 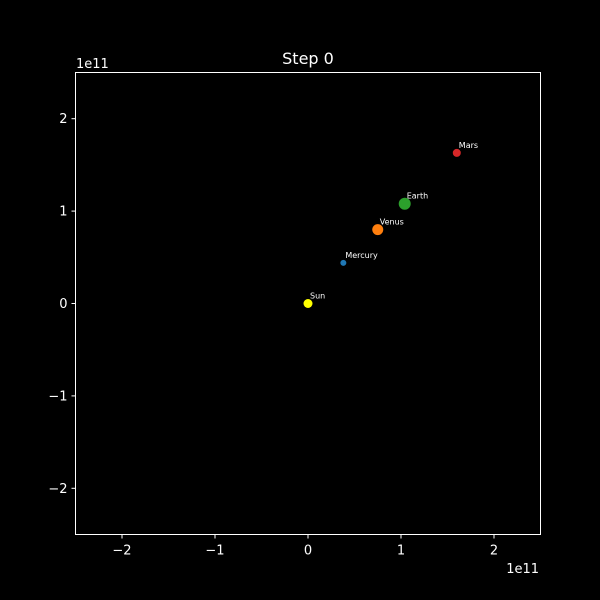 I want to click on x-tick-label: −2, so click(x=121, y=551).